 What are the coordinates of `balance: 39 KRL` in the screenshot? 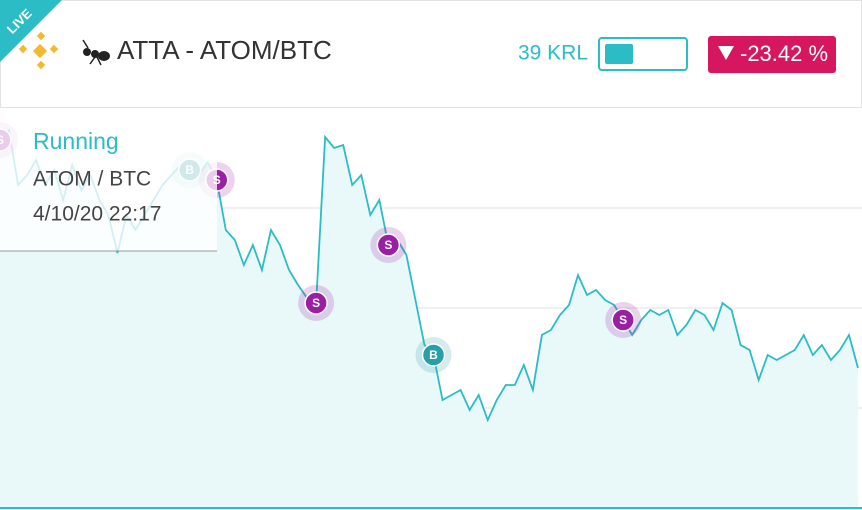 It's located at (553, 53).